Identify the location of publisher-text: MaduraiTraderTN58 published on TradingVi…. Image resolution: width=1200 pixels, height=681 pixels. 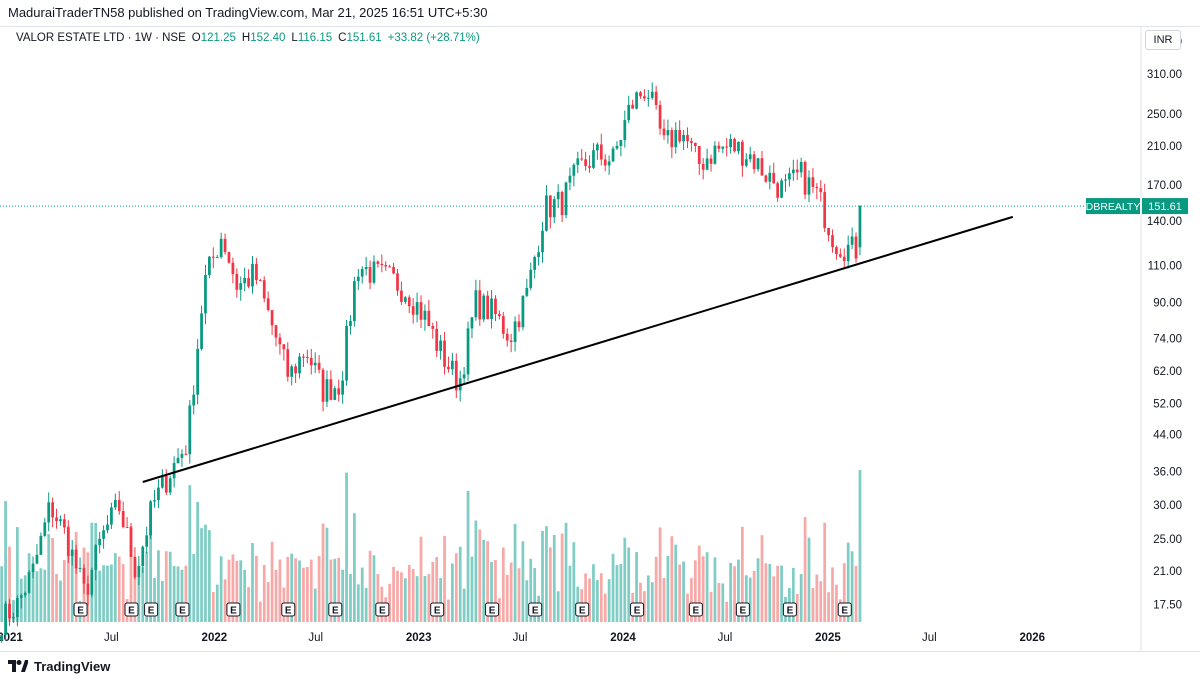
(248, 12).